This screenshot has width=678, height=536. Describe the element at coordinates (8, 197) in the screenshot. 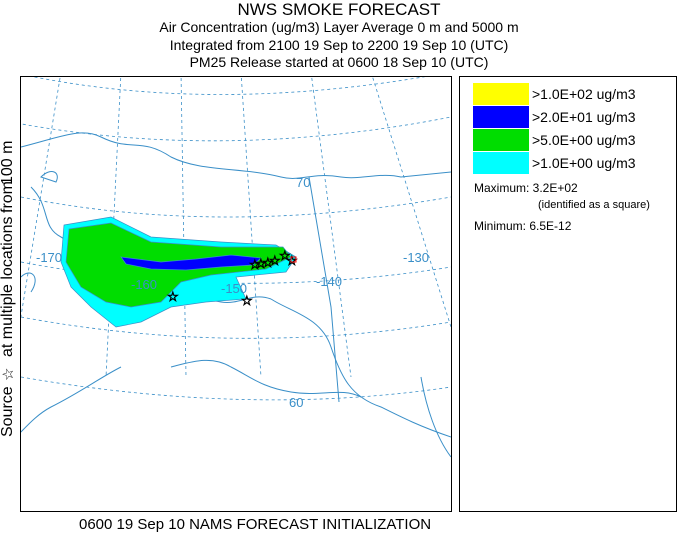

I see `from-word: from` at that location.